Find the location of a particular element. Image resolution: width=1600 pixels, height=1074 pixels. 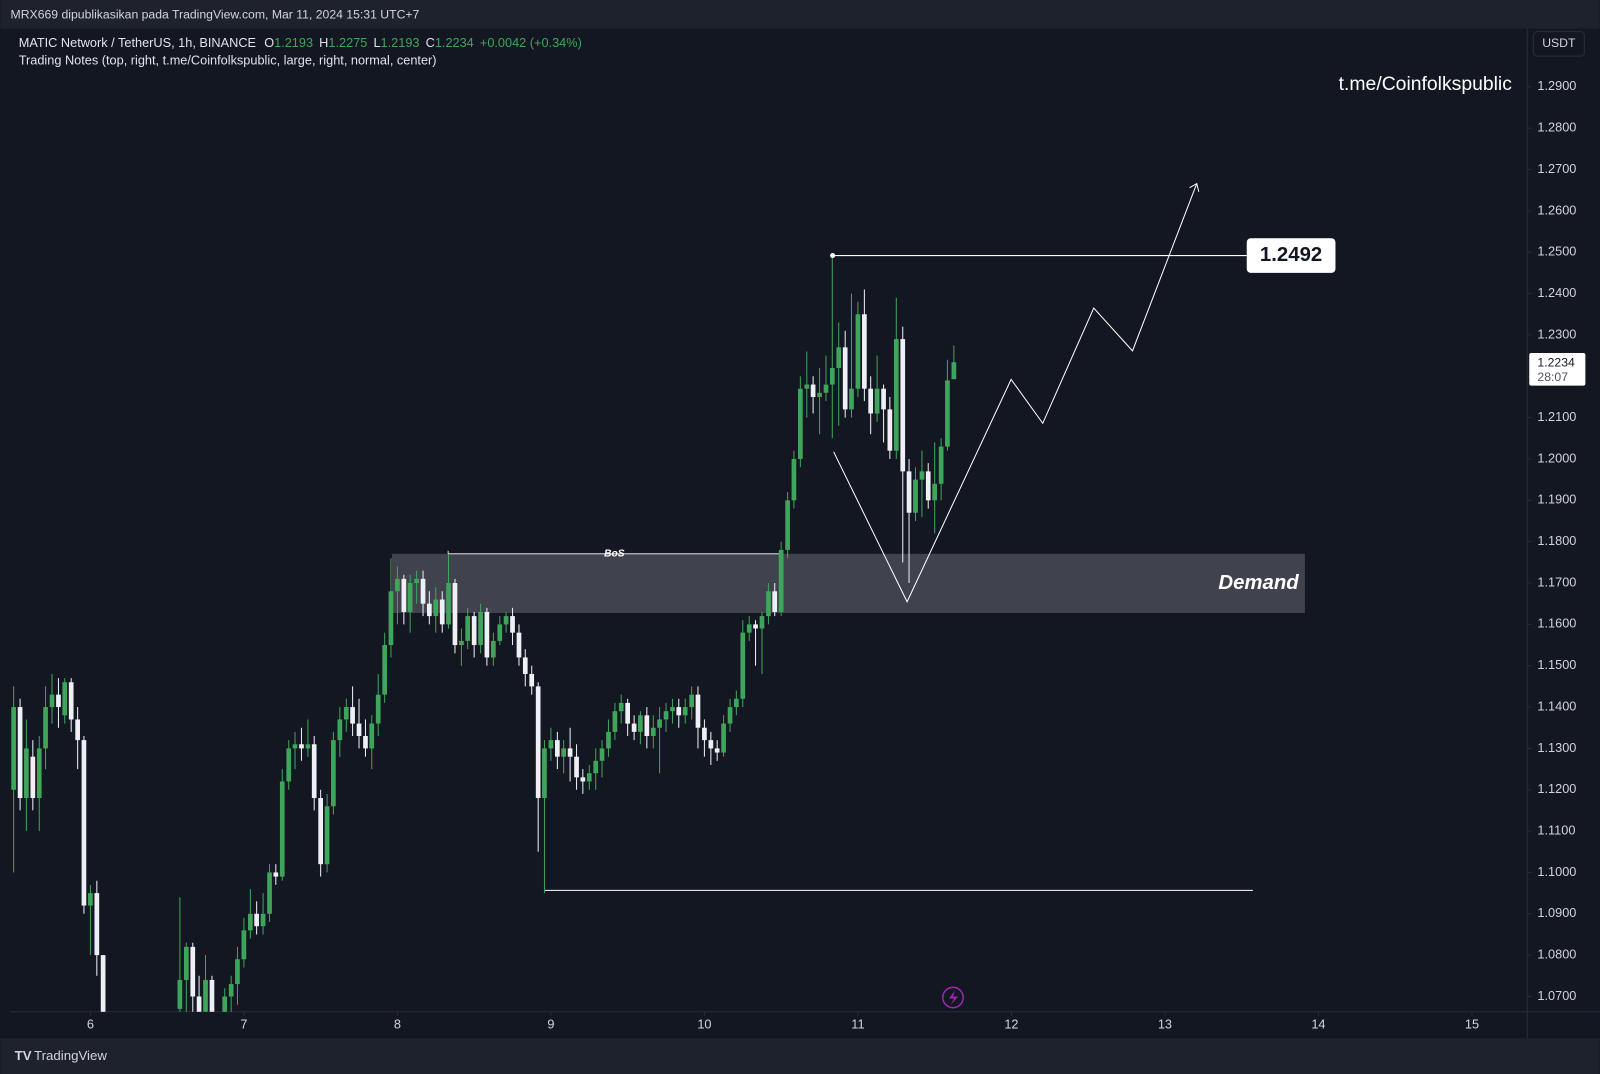

y-tick-label: 1.2600 is located at coordinates (1556, 209).